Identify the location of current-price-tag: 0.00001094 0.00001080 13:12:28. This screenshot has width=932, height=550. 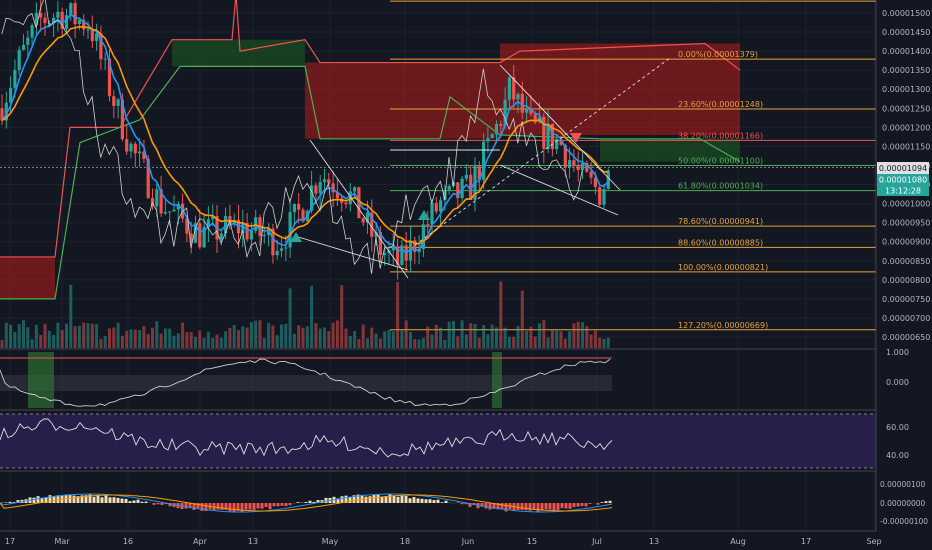
(903, 179).